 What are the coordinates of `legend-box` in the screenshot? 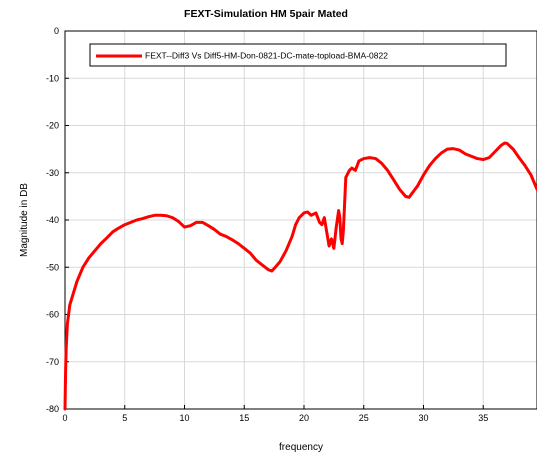 It's located at (298, 55).